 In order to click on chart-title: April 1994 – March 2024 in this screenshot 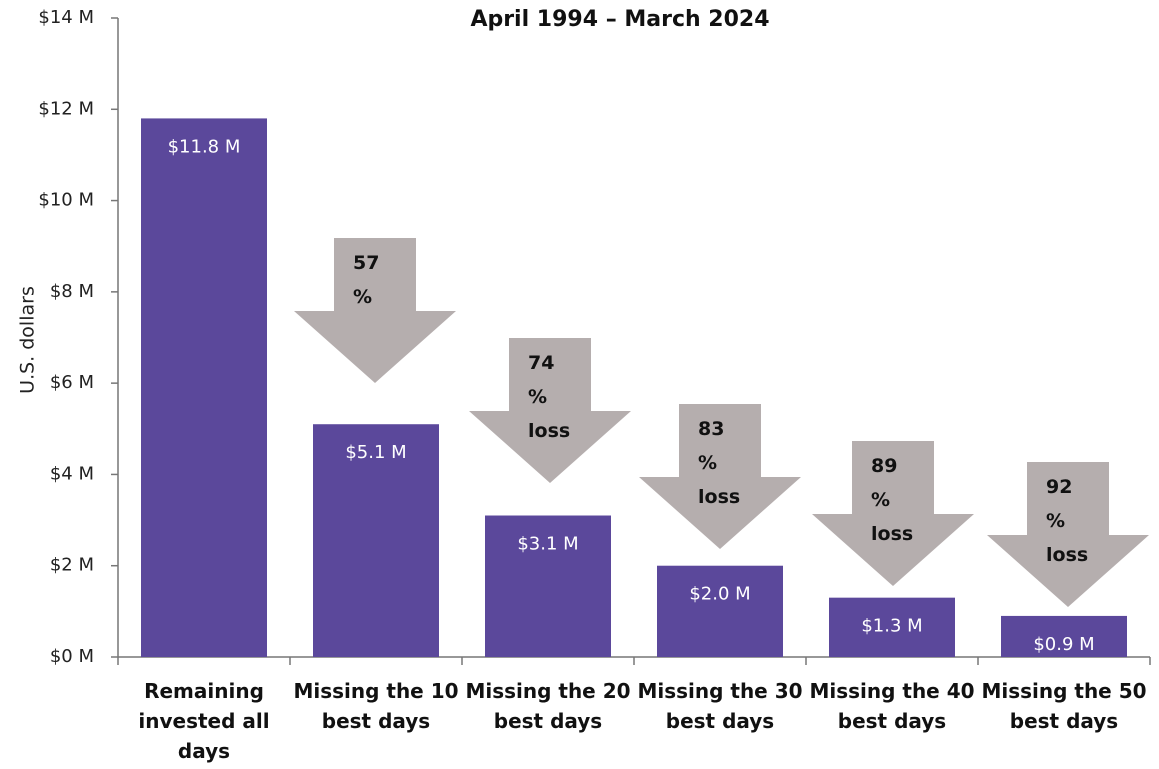, I will do `click(619, 19)`.